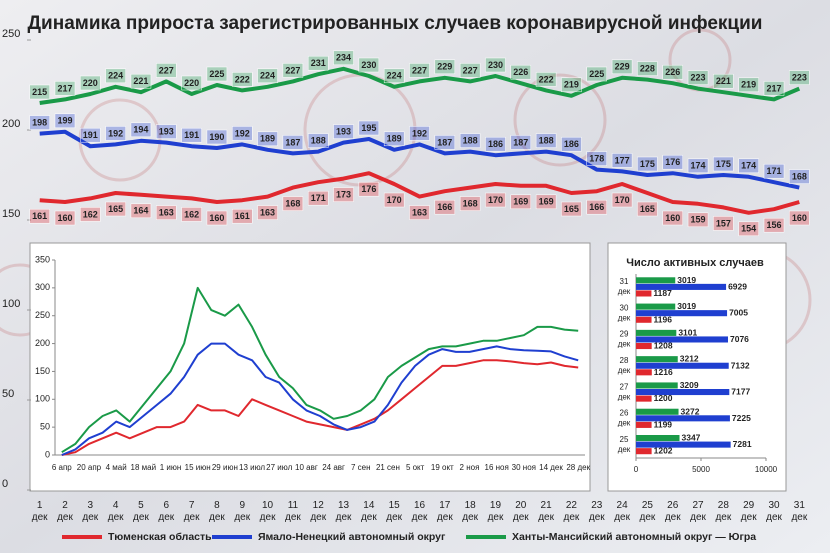  What do you see at coordinates (748, 166) in the screenshot?
I see `data-label: 174` at bounding box center [748, 166].